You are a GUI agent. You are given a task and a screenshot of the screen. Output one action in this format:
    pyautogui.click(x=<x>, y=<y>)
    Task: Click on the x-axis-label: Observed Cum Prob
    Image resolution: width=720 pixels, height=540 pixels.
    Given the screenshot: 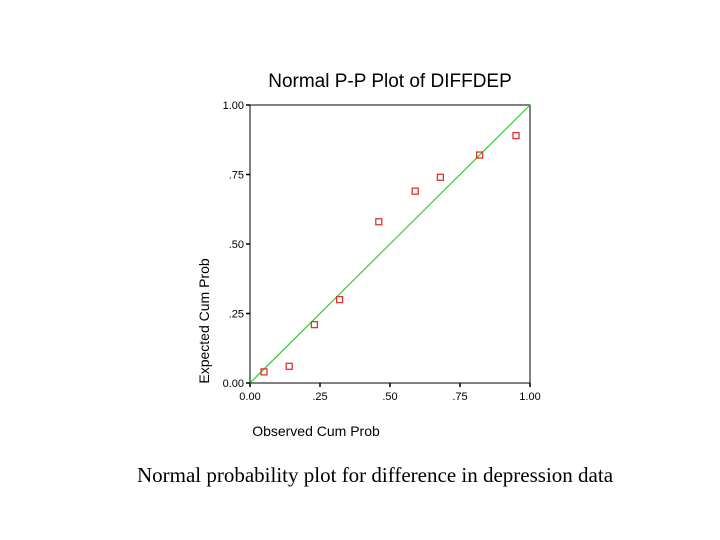 What is the action you would take?
    pyautogui.click(x=316, y=431)
    